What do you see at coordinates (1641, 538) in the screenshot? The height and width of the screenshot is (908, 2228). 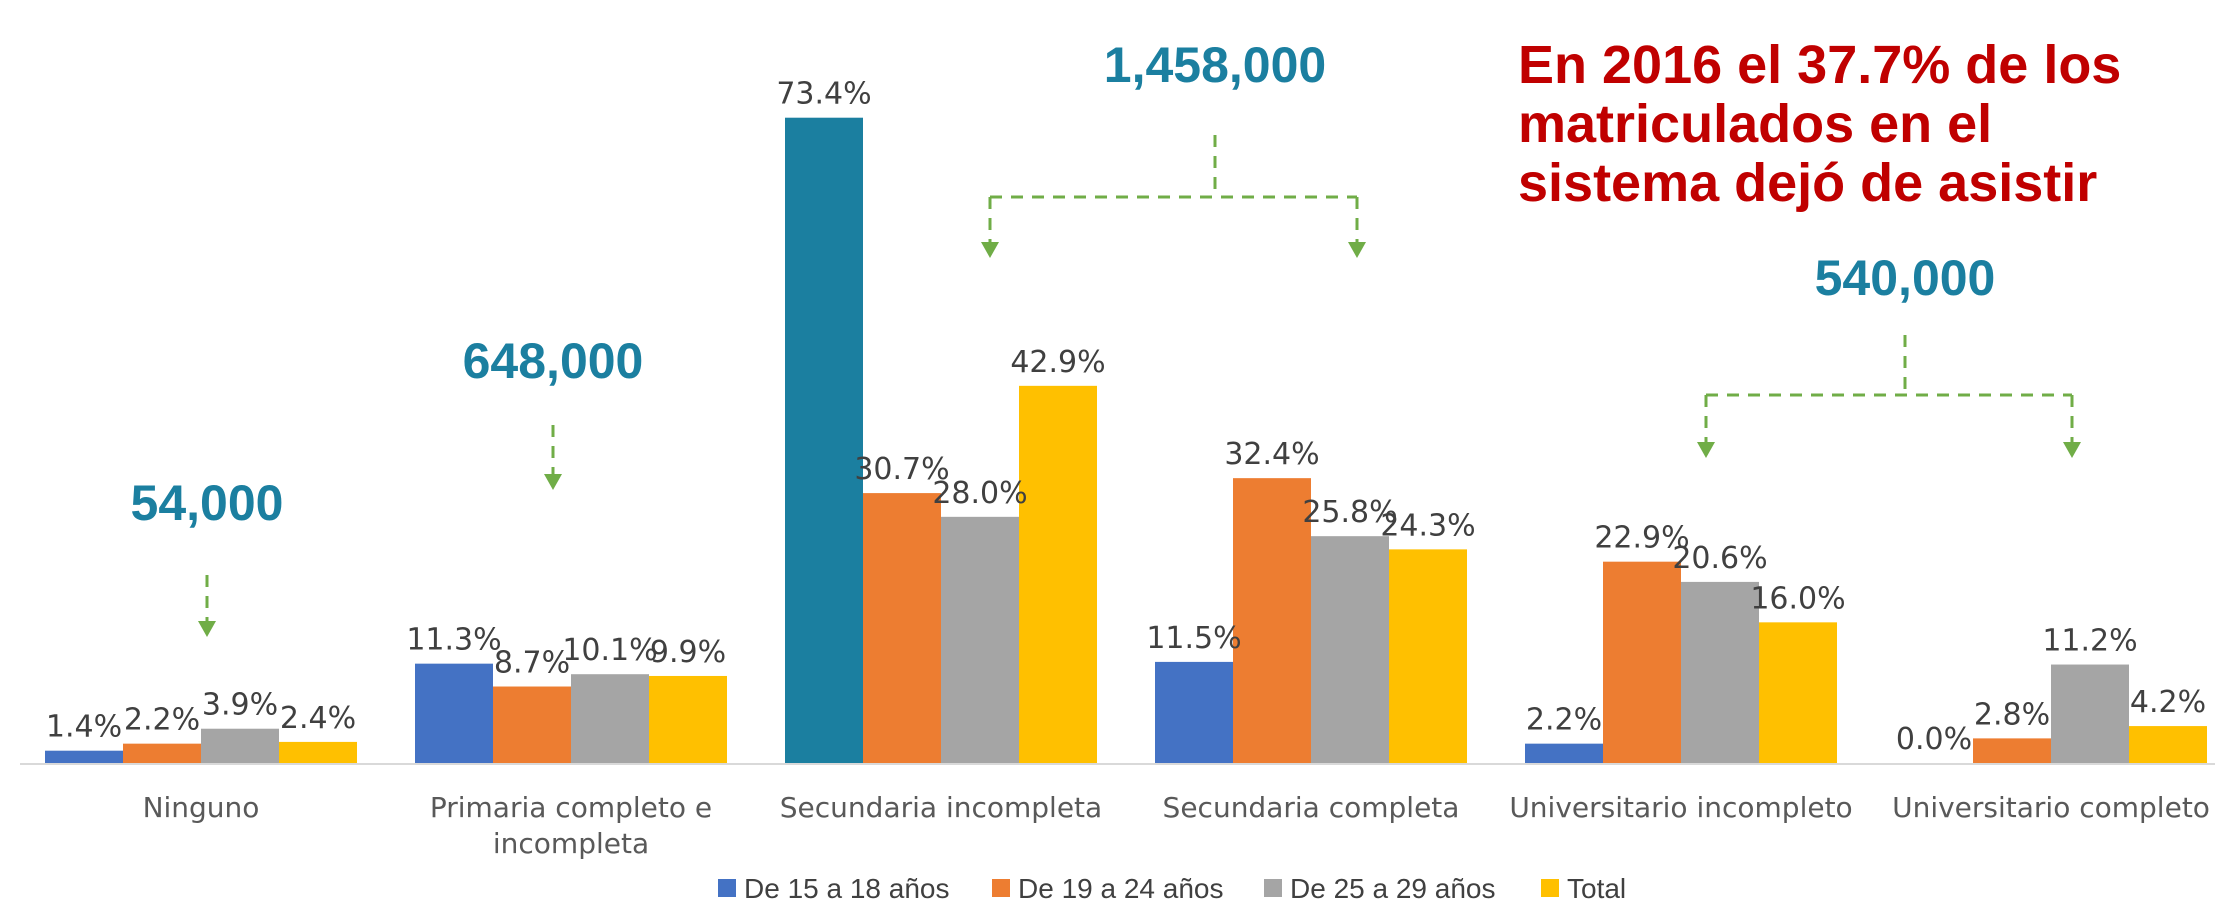 I see `data-label: 22.9%` at bounding box center [1641, 538].